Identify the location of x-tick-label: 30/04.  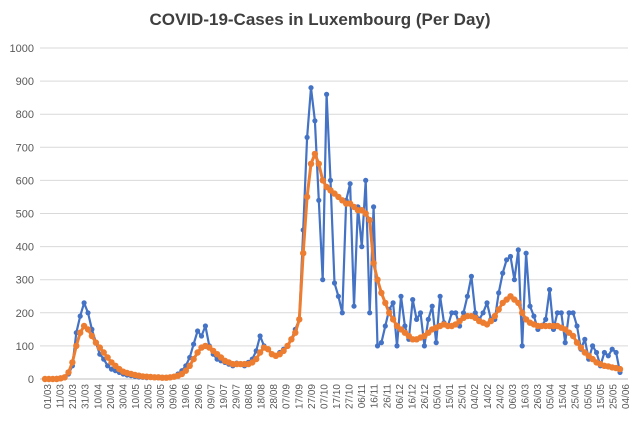
(123, 396).